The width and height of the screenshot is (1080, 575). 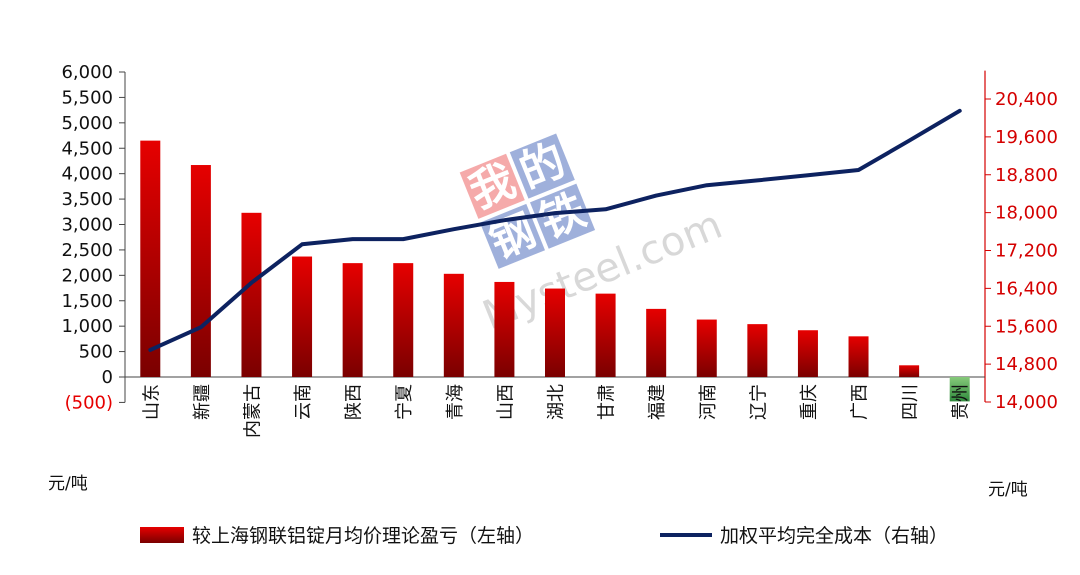 What do you see at coordinates (87, 225) in the screenshot?
I see `left-tick-label: 3,000` at bounding box center [87, 225].